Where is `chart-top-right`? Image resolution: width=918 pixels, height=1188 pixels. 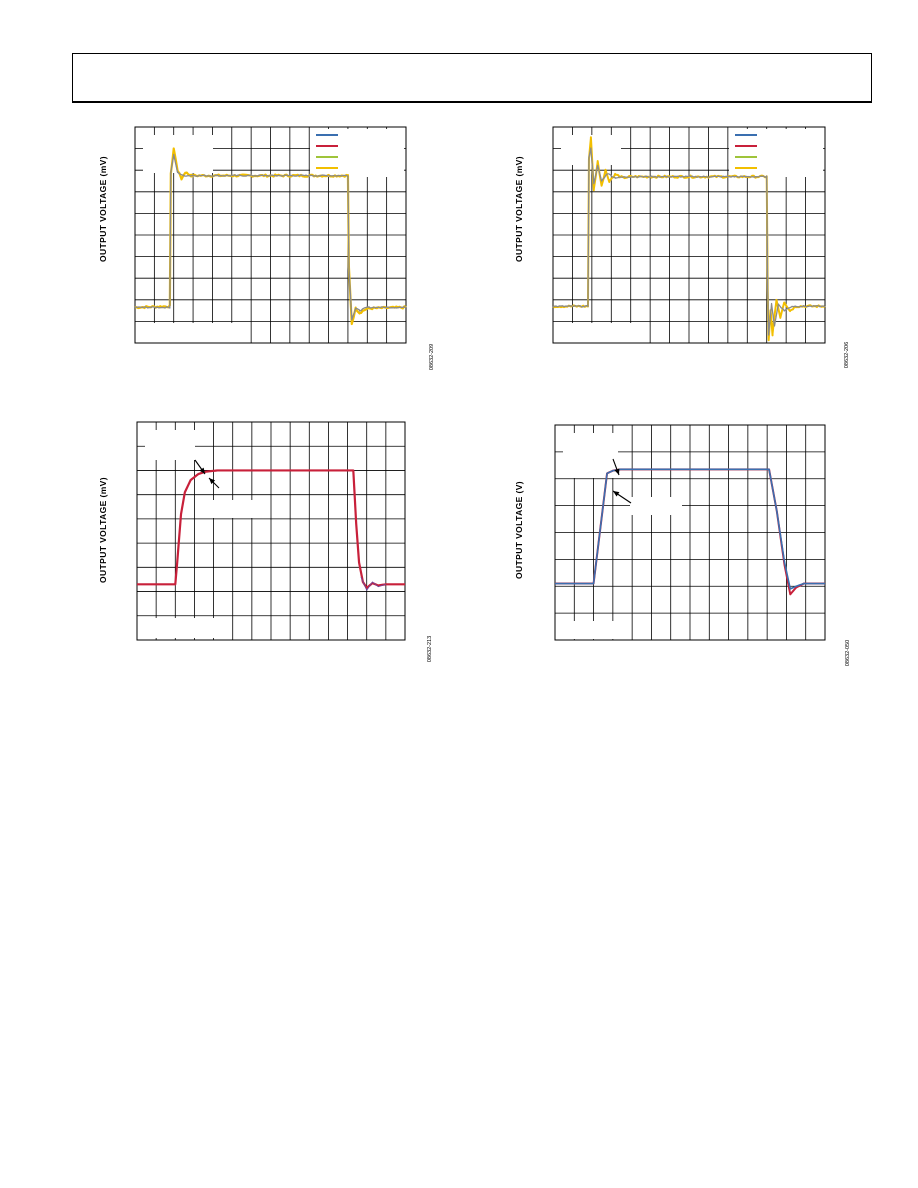 chart-top-right is located at coordinates (689, 235).